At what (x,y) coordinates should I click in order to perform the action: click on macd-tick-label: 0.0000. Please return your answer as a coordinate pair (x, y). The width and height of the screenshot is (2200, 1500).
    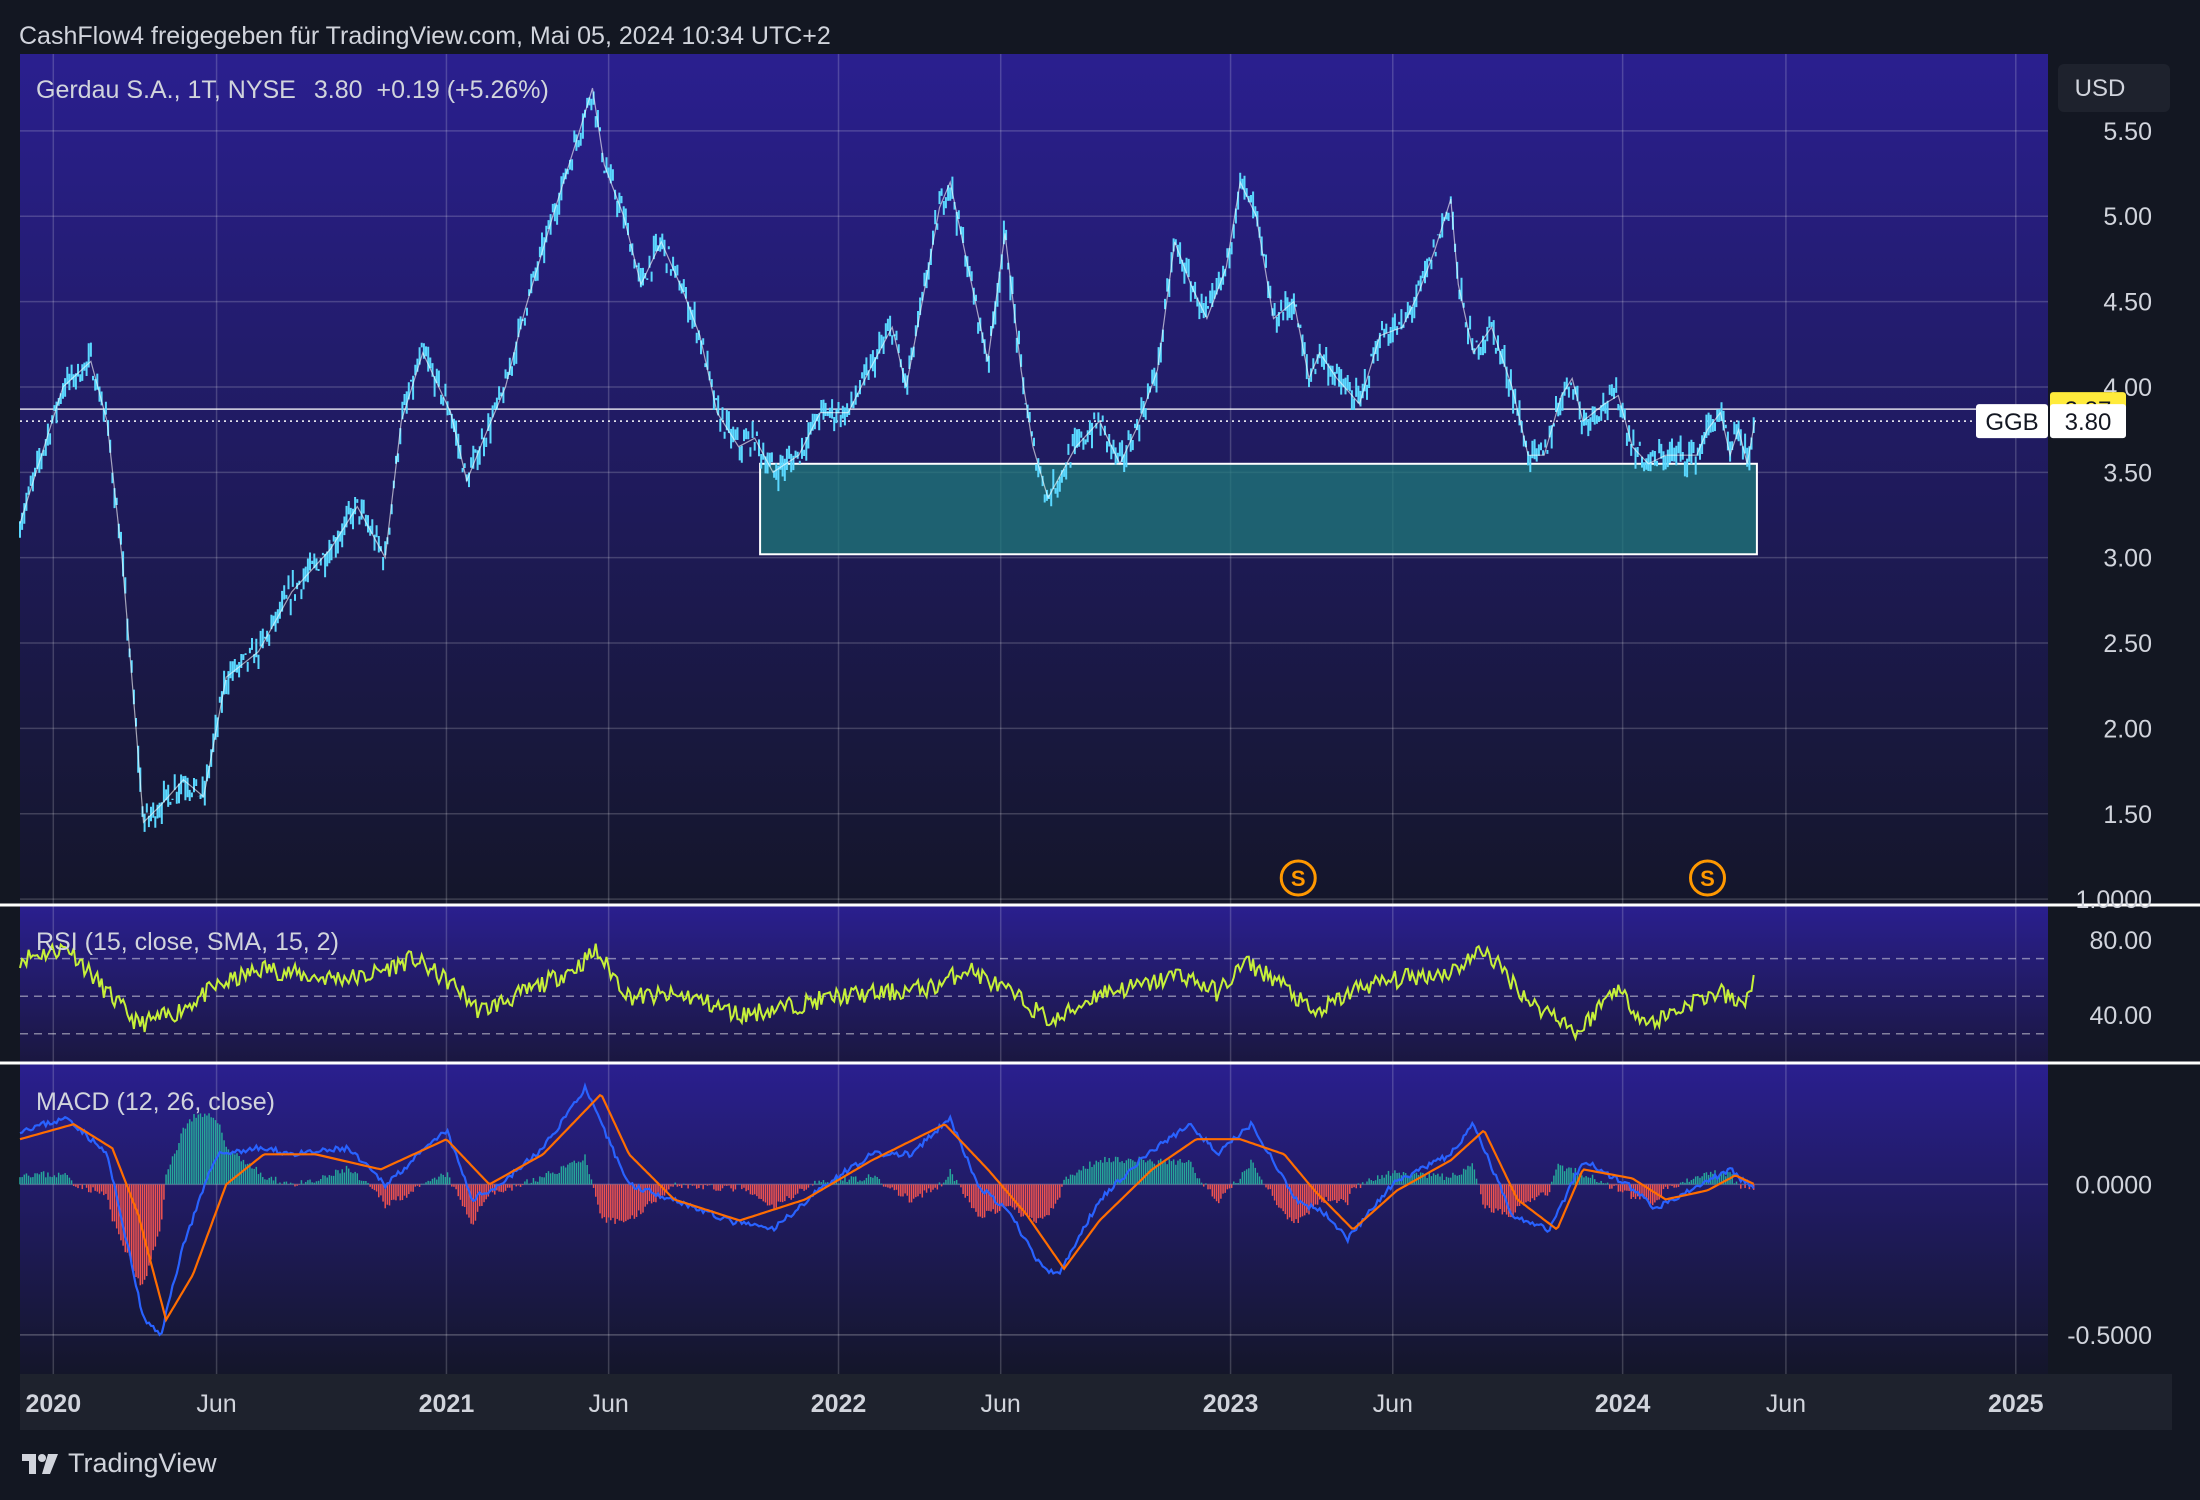
    Looking at the image, I should click on (2114, 1185).